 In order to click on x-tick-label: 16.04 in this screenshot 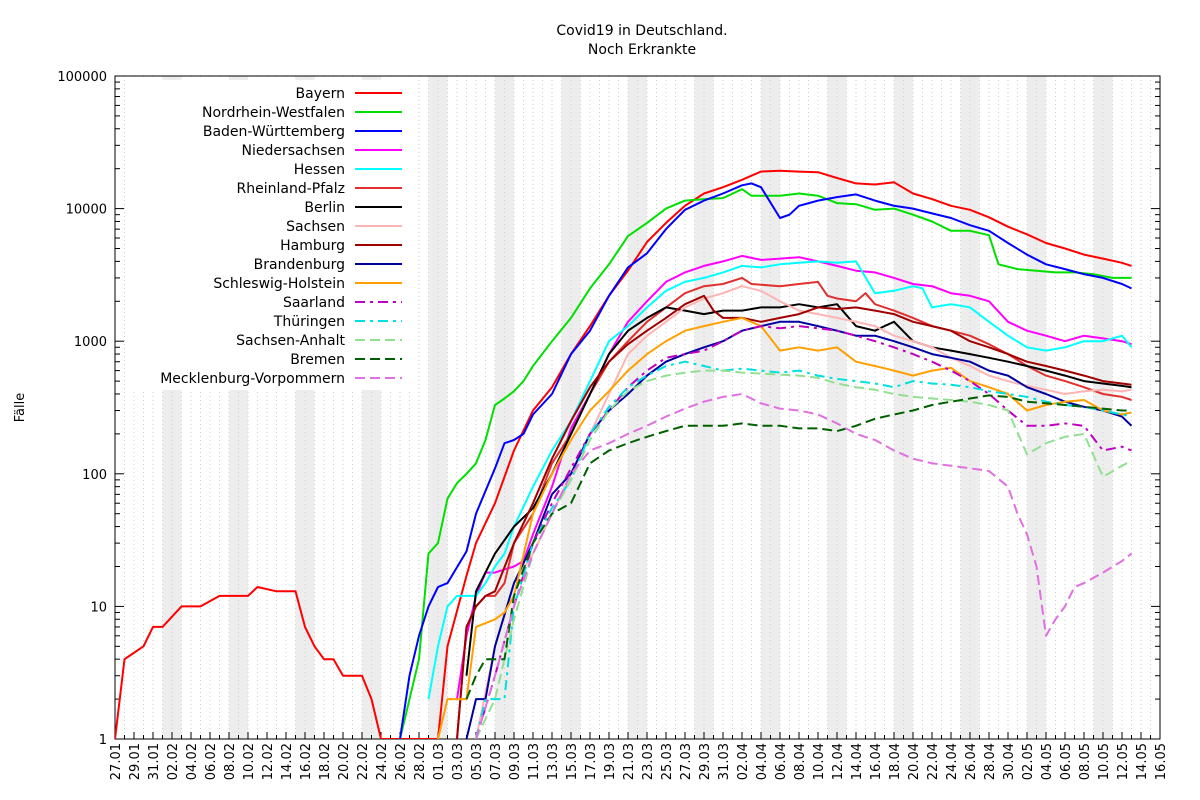, I will do `click(876, 761)`.